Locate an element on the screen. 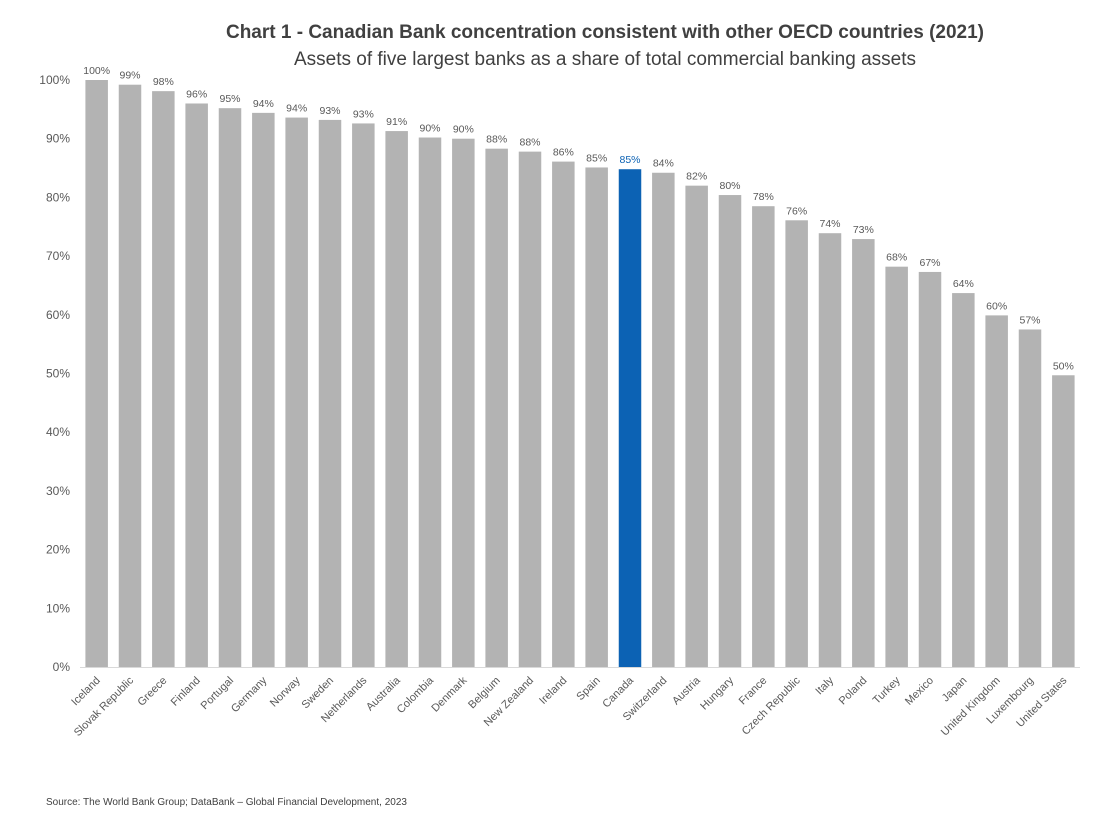 The width and height of the screenshot is (1114, 834). data-label: 57% is located at coordinates (1029, 320).